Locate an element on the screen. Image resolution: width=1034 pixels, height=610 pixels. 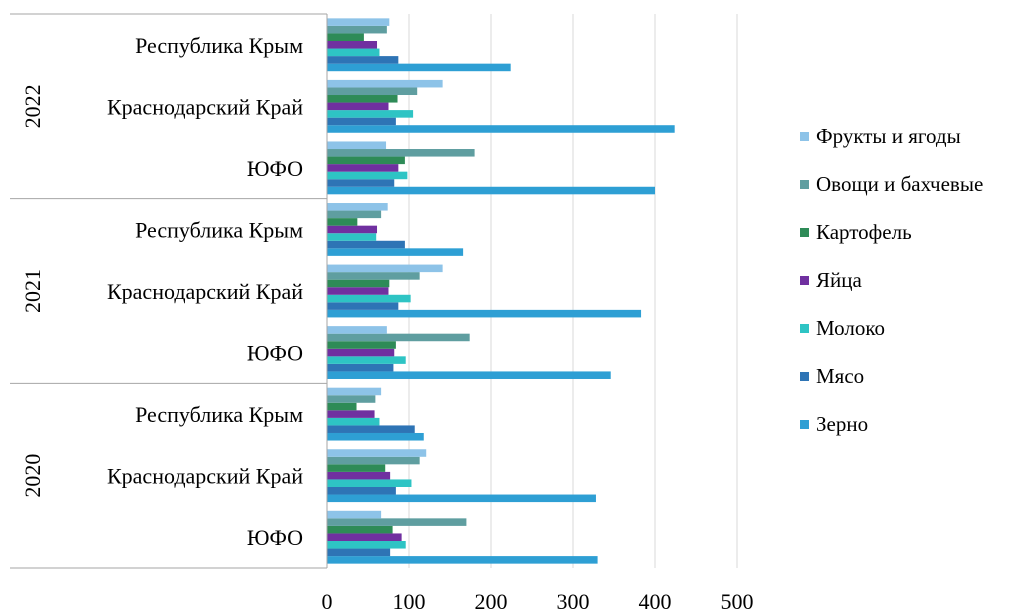
legend-item: Молоко is located at coordinates (891, 328).